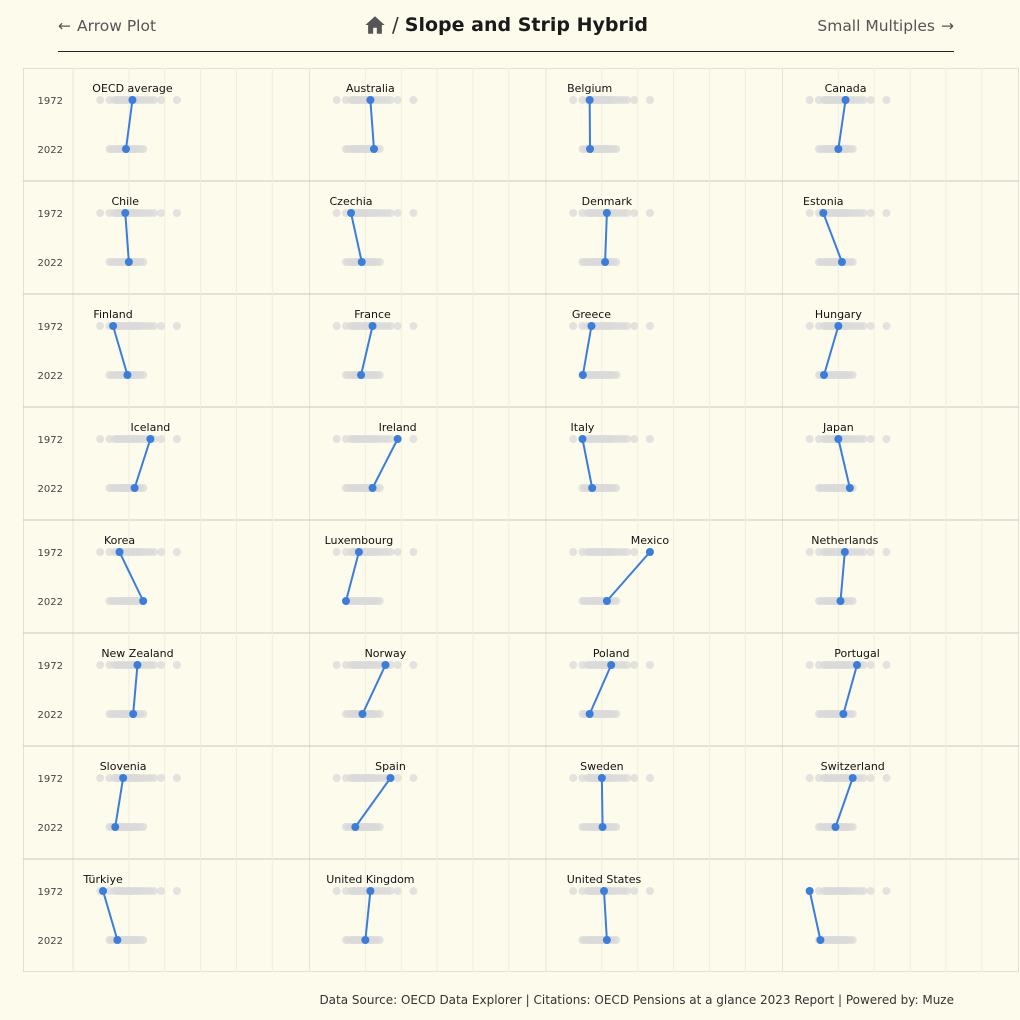 The image size is (1020, 1020). I want to click on country-label: France, so click(372, 314).